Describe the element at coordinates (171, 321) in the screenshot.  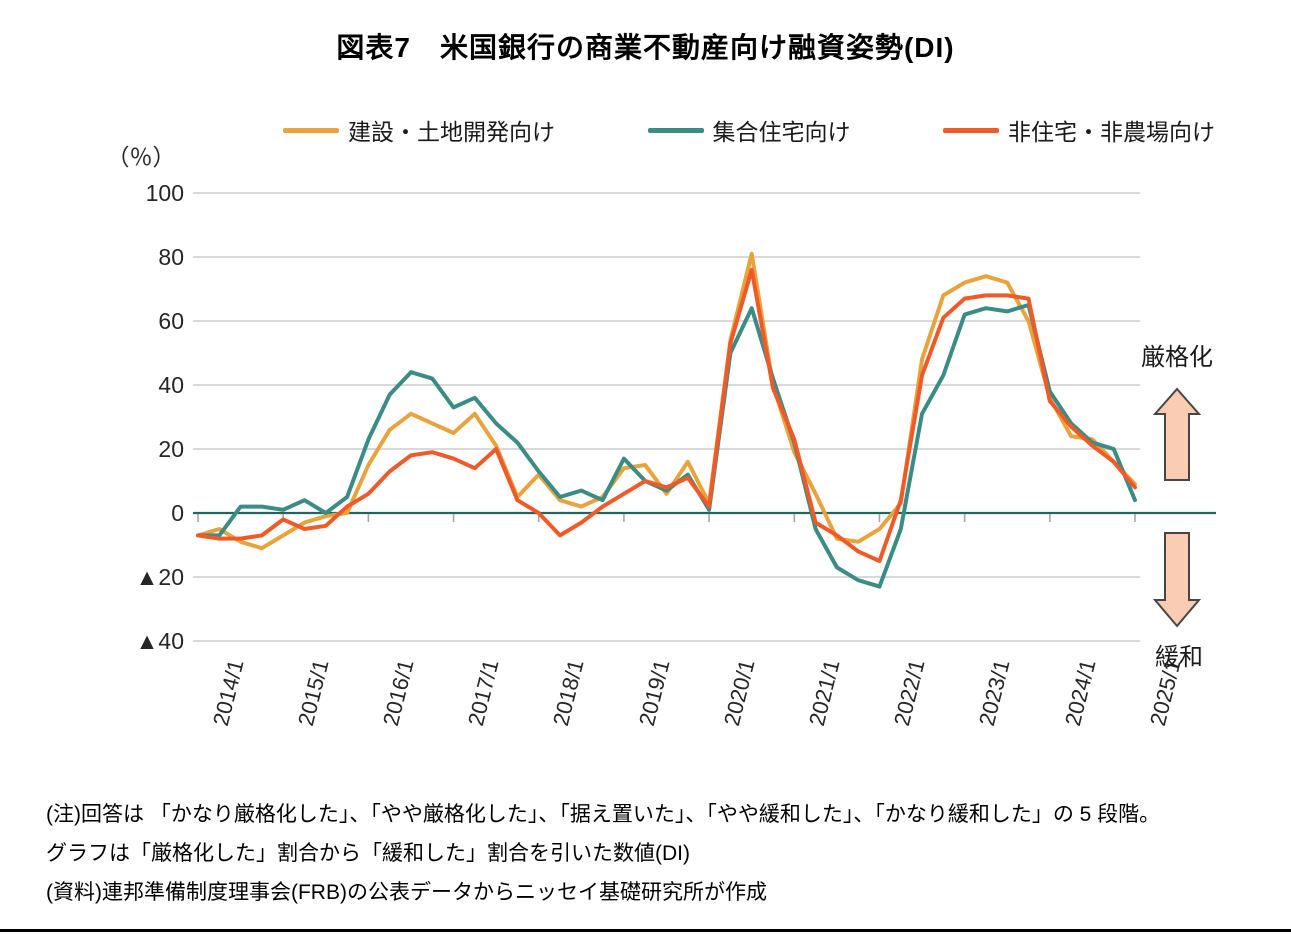
I see `y-tick-label-60: 60` at that location.